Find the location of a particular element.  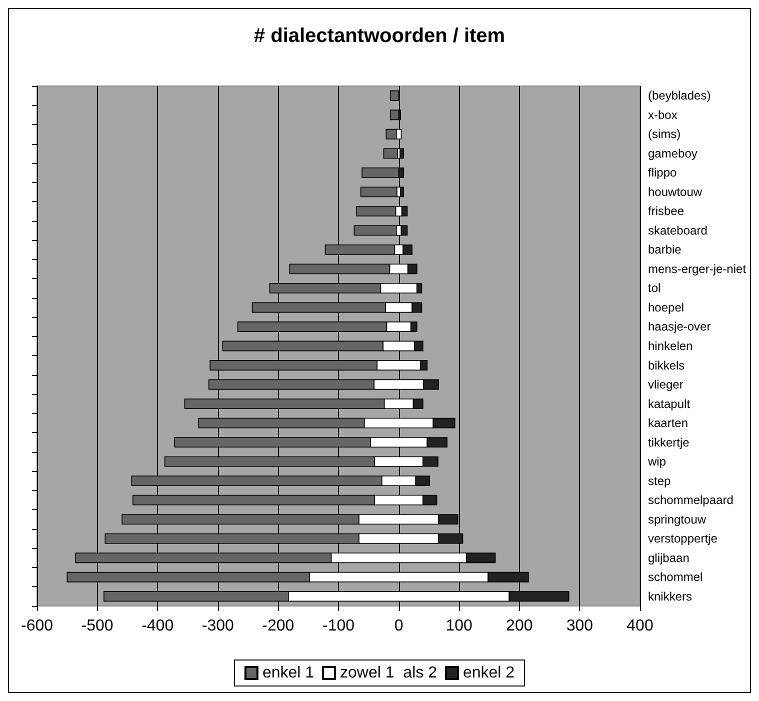

y-tick-label: (sims) is located at coordinates (664, 134).